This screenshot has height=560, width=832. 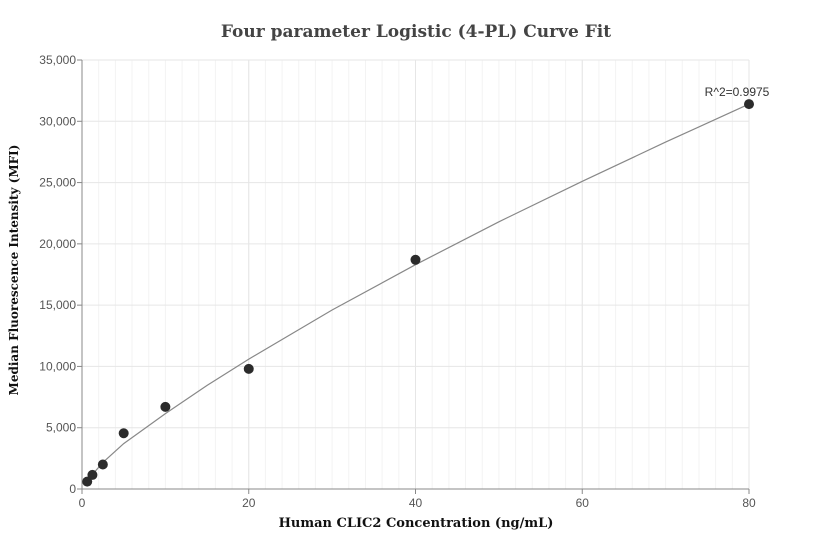 What do you see at coordinates (583, 503) in the screenshot?
I see `x-tick-label: 60` at bounding box center [583, 503].